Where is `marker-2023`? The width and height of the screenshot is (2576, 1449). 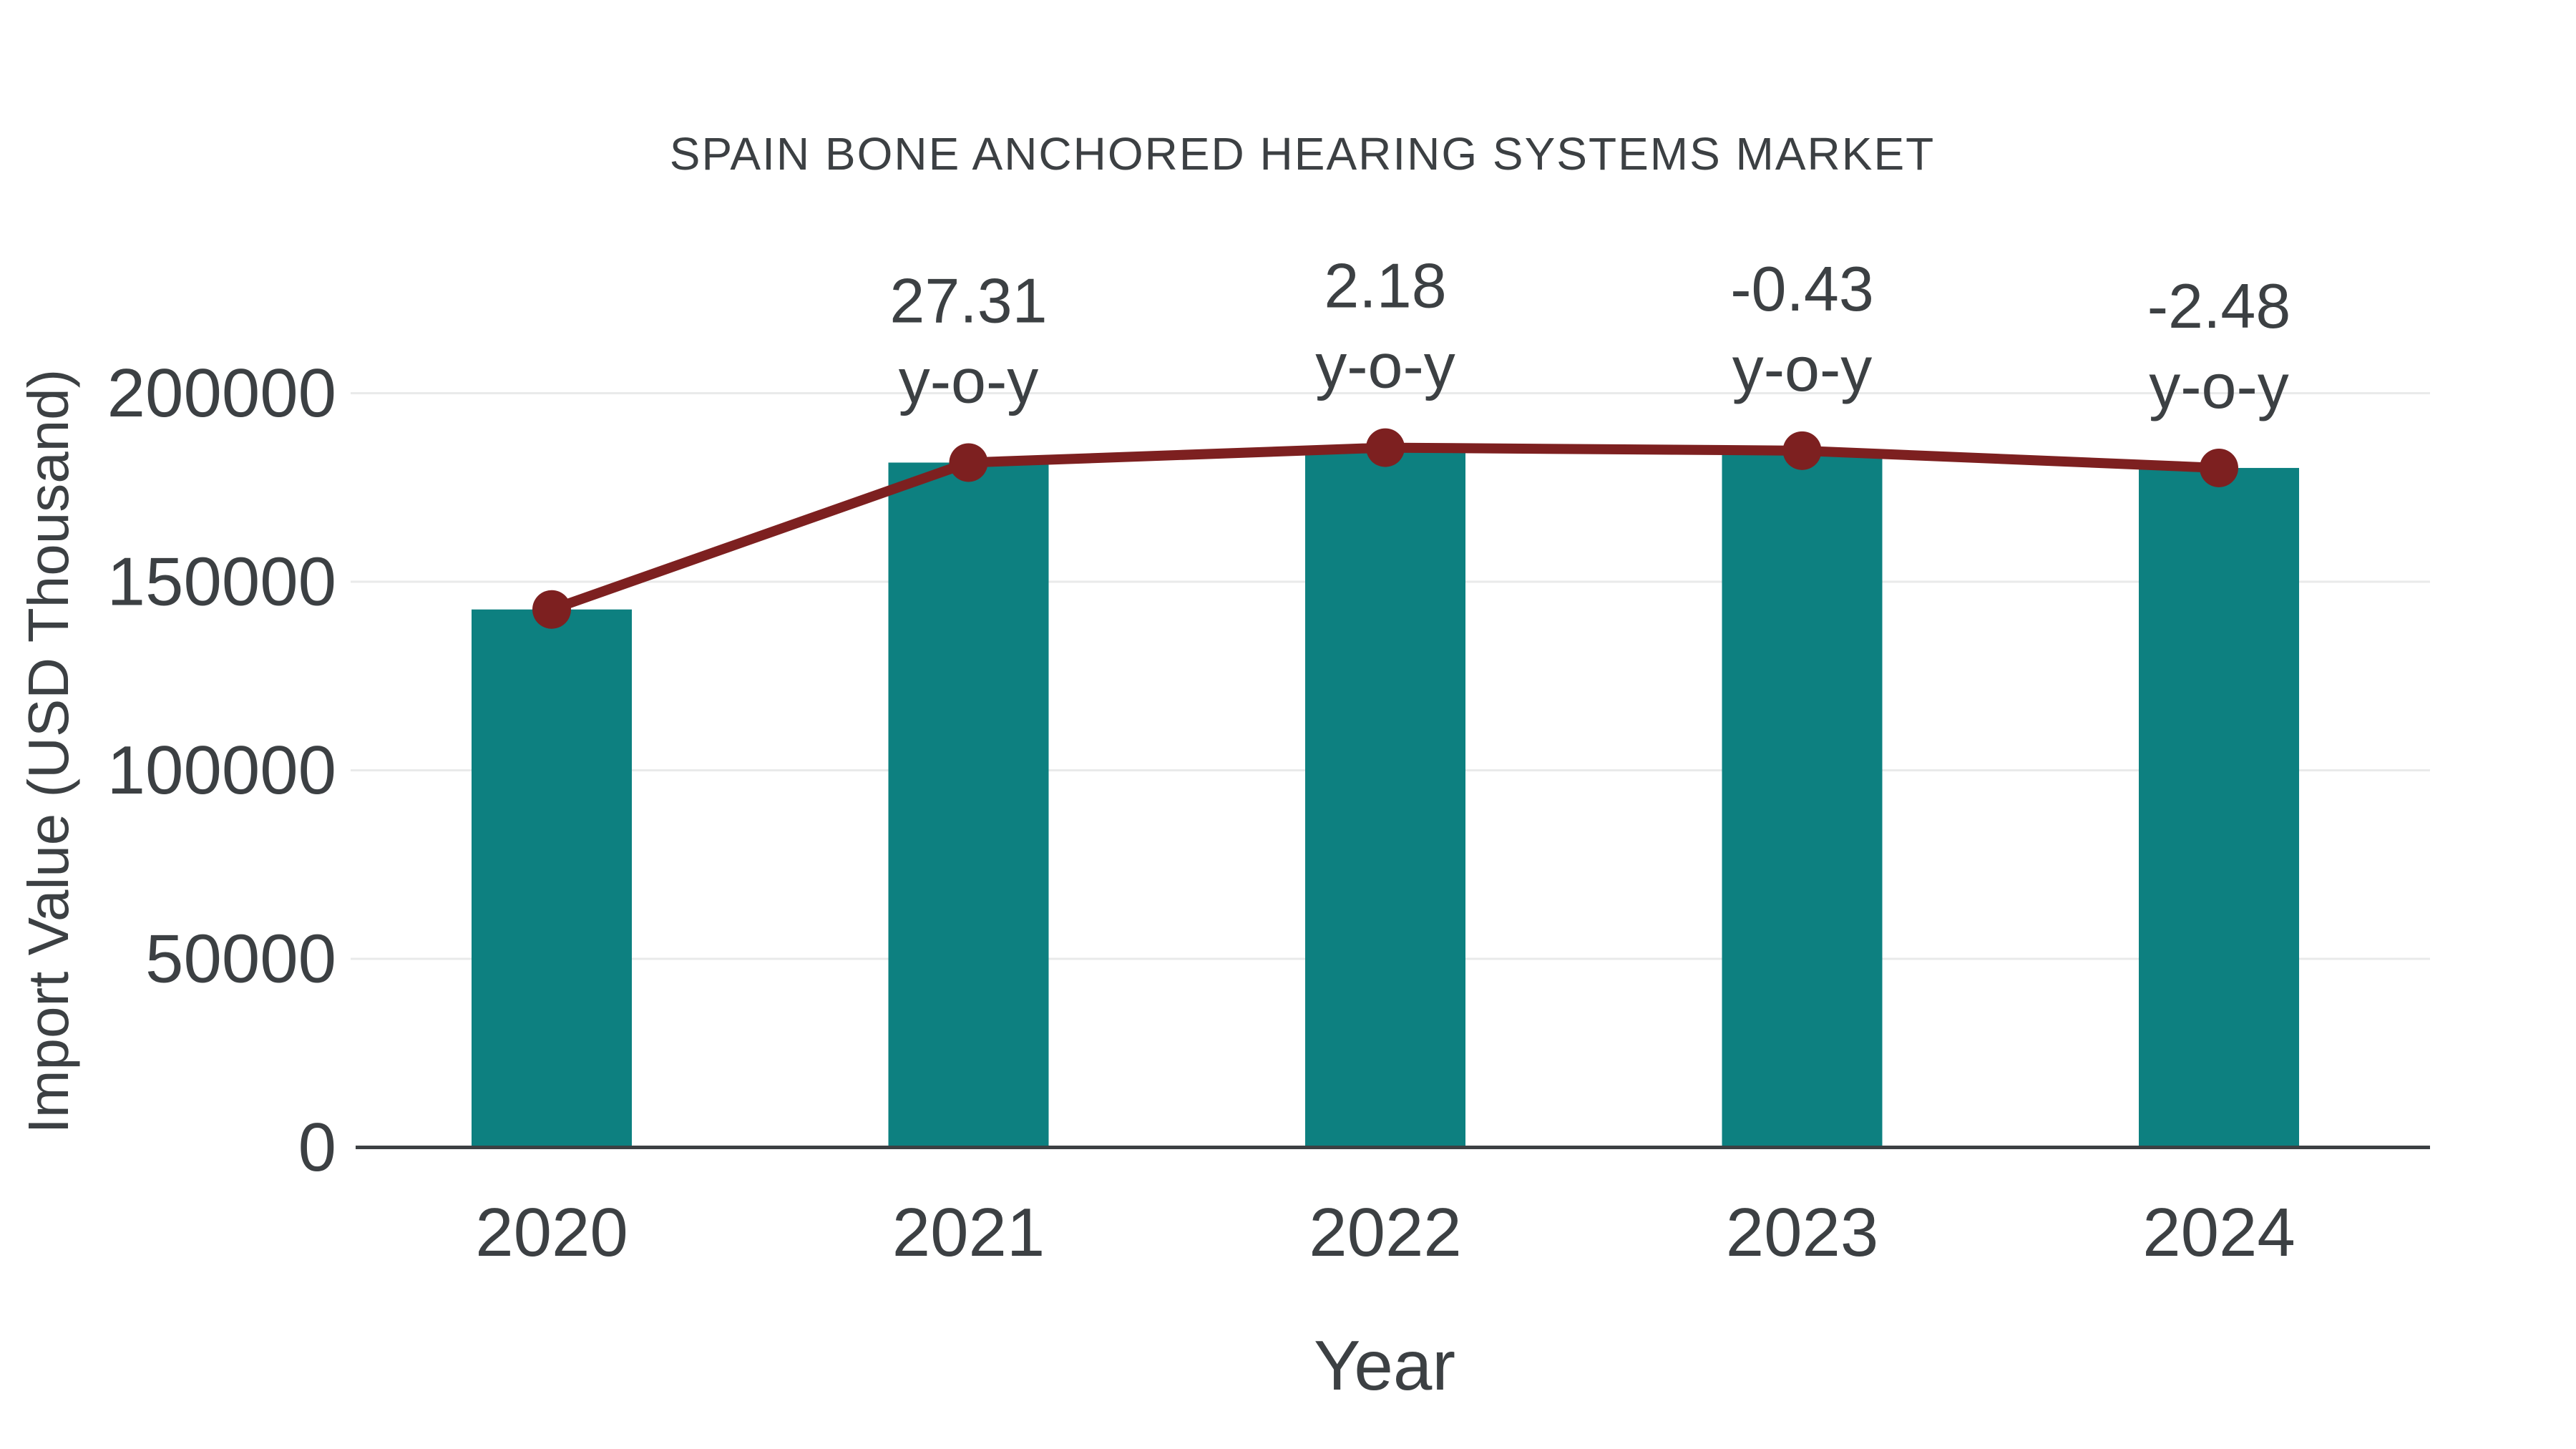 marker-2023 is located at coordinates (1802, 450).